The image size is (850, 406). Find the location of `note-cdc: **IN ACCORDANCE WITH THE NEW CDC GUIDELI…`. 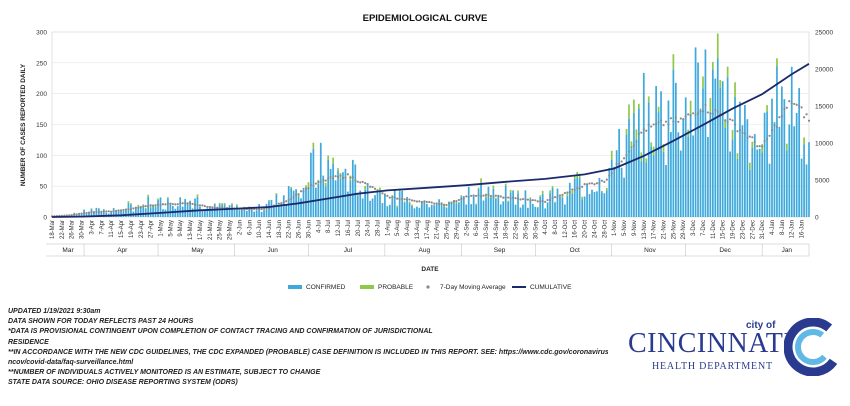

note-cdc: **IN ACCORDANCE WITH THE NEW CDC GUIDELI… is located at coordinates (308, 352).